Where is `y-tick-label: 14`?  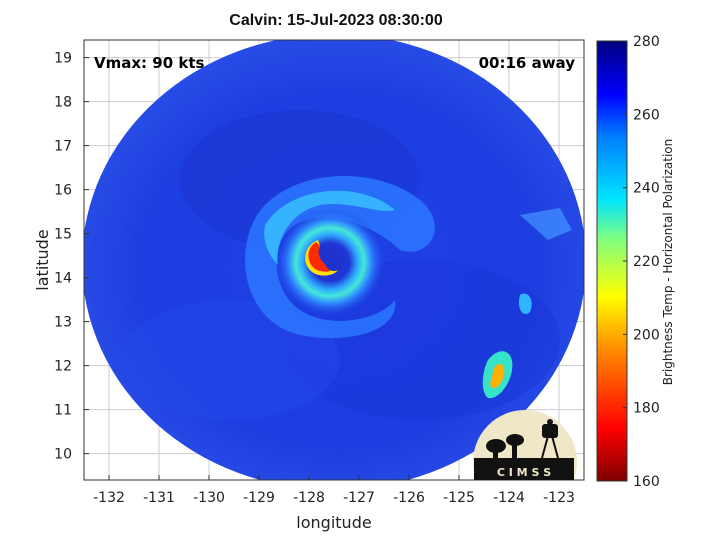
y-tick-label: 14 is located at coordinates (63, 279).